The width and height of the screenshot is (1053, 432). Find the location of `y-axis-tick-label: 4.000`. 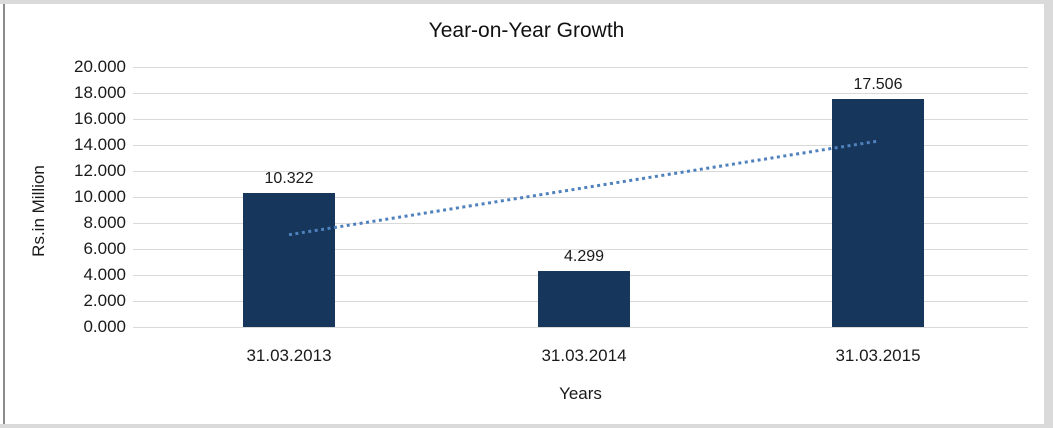

y-axis-tick-label: 4.000 is located at coordinates (104, 274).